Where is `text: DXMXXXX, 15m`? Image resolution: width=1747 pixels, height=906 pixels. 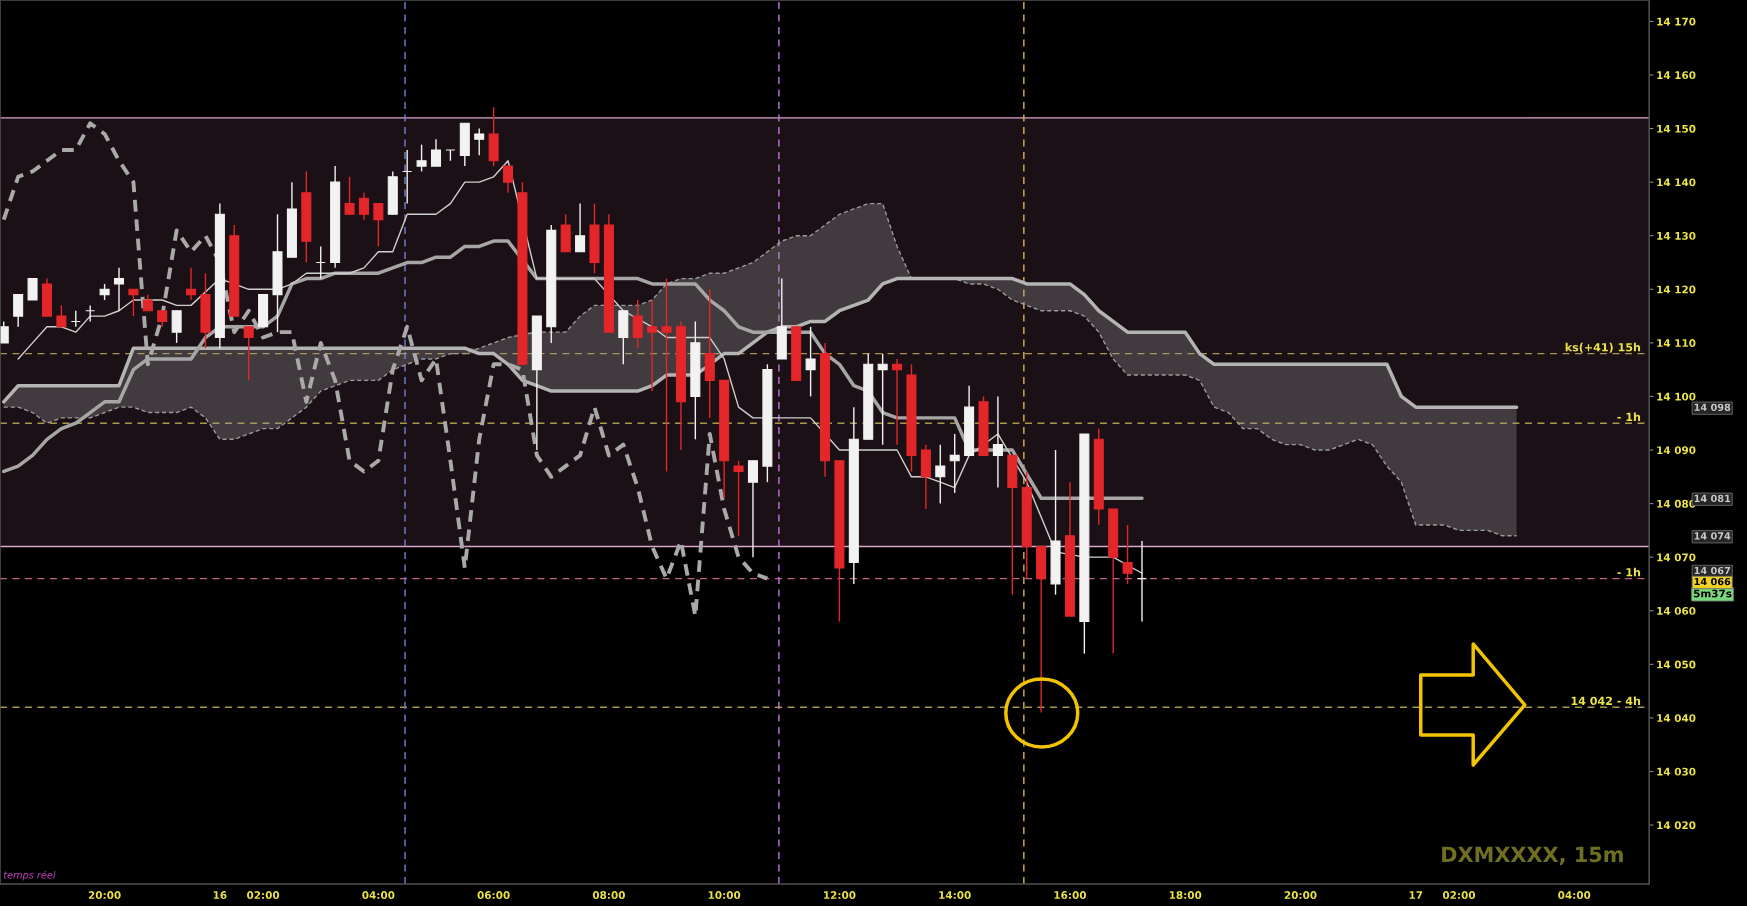
text: DXMXXXX, 15m is located at coordinates (1532, 855).